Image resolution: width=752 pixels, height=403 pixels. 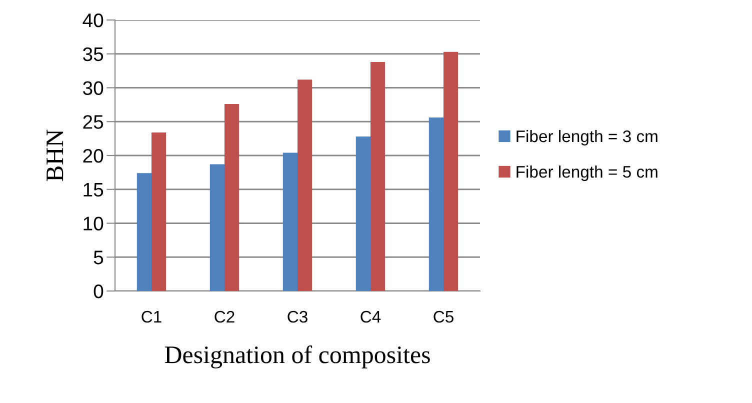 What do you see at coordinates (94, 223) in the screenshot?
I see `y-tick-label: 10` at bounding box center [94, 223].